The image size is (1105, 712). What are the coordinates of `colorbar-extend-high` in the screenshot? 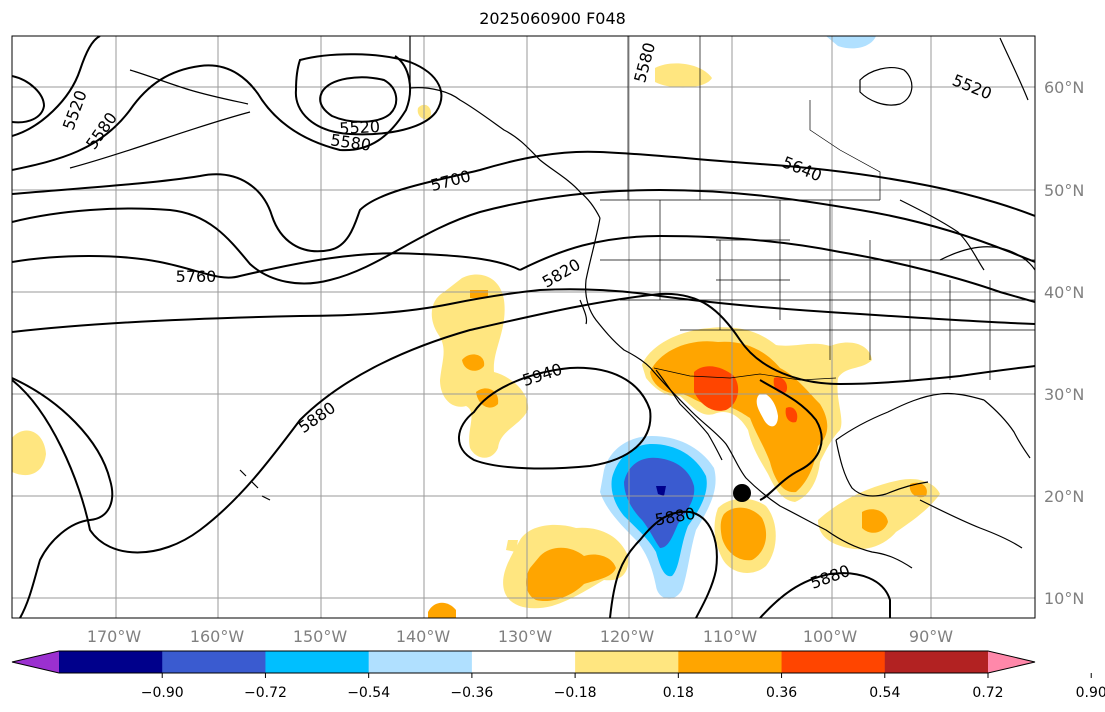 It's located at (1011, 662).